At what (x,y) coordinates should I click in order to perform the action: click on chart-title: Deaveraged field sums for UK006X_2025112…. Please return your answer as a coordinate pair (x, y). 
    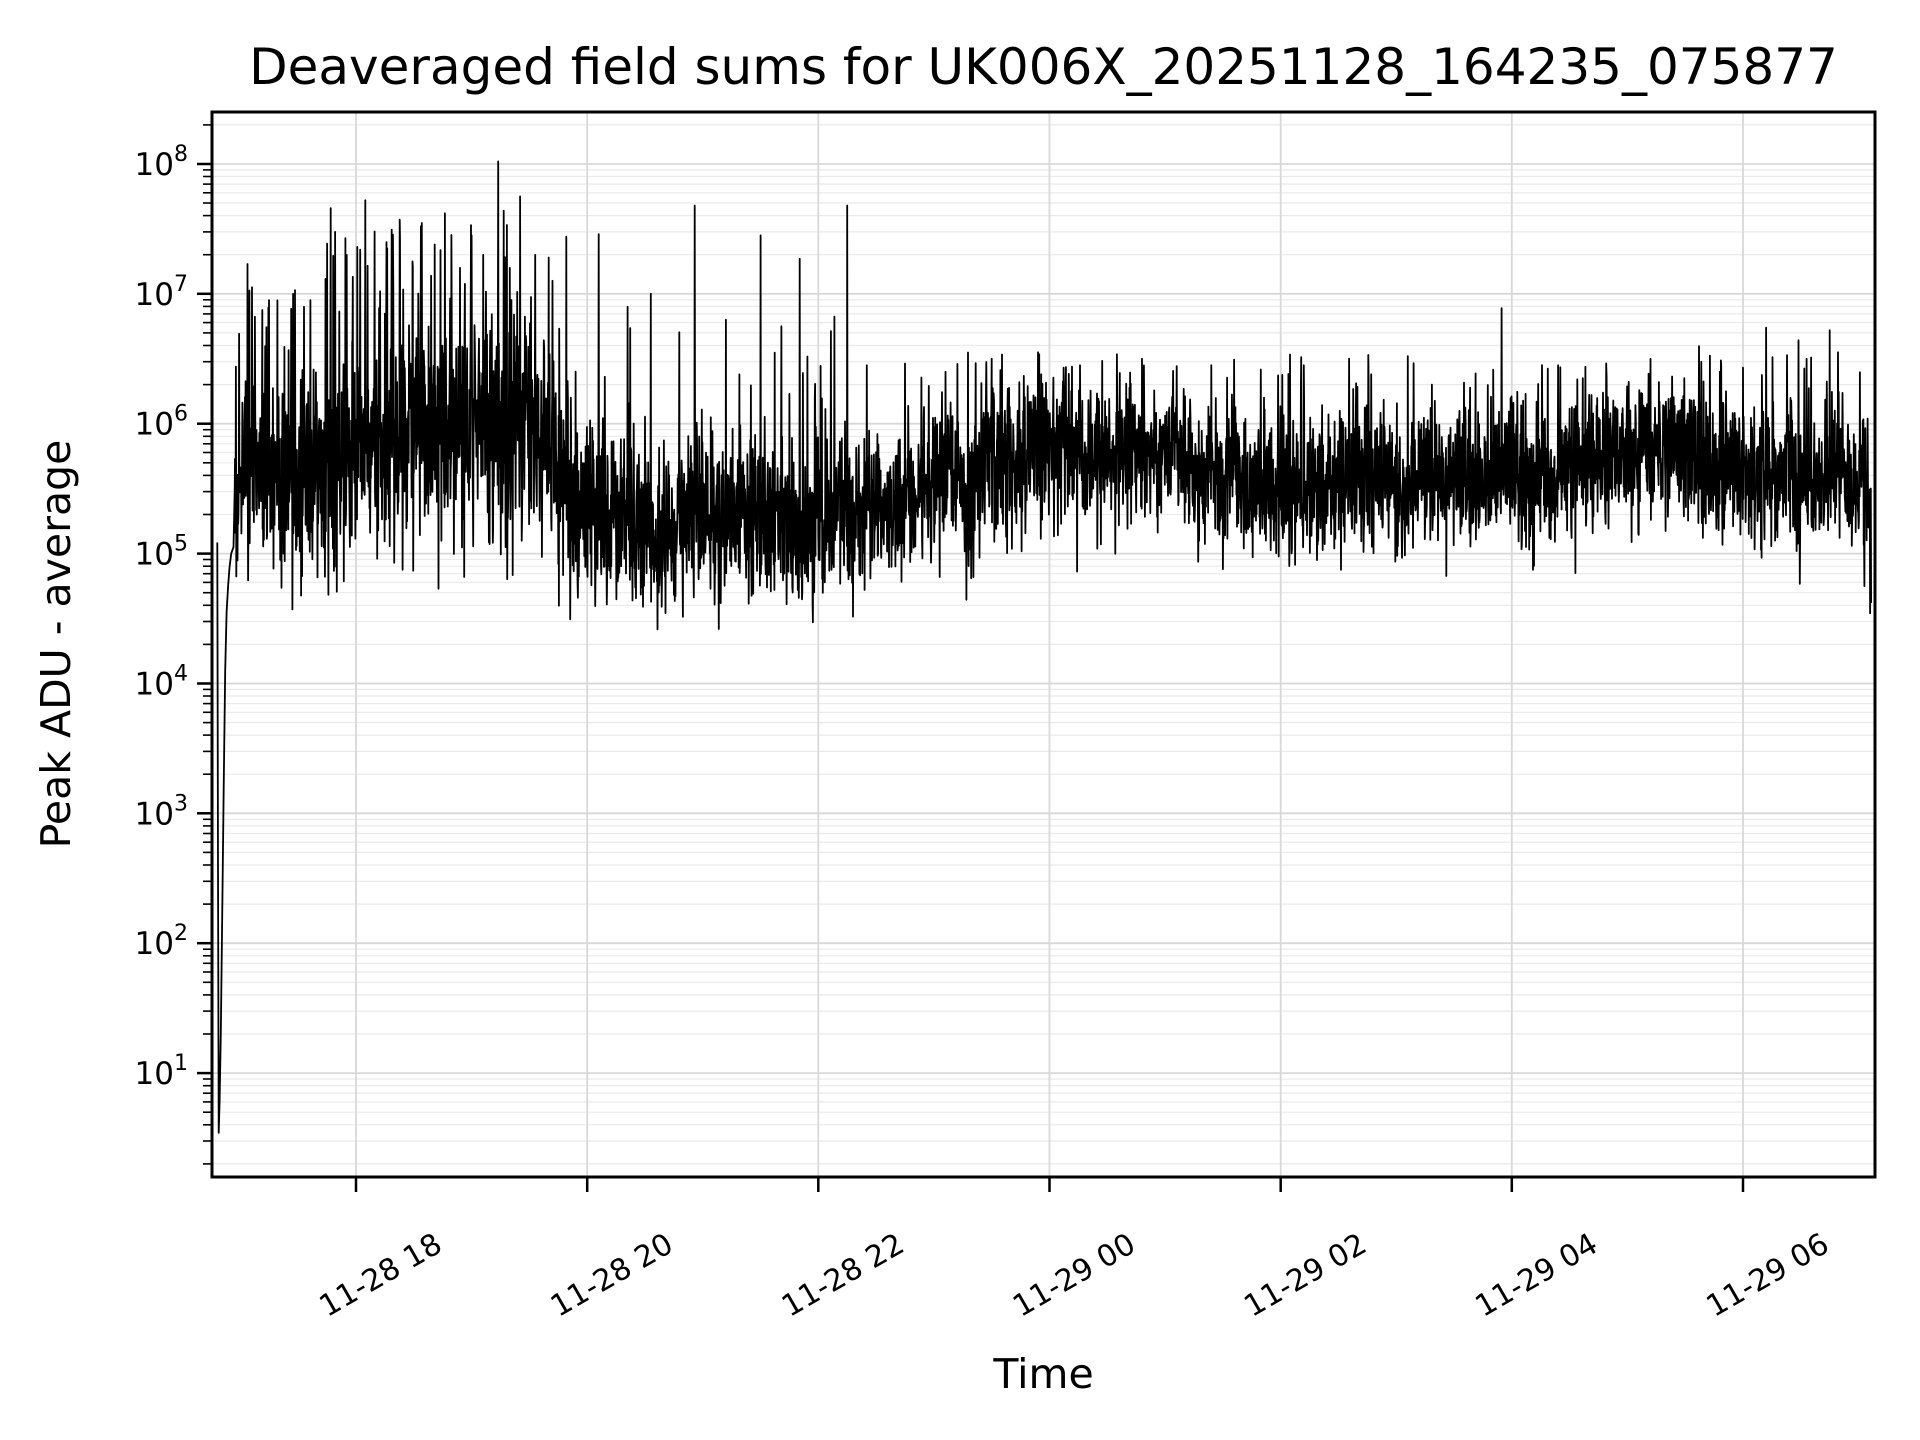
    Looking at the image, I should click on (1043, 67).